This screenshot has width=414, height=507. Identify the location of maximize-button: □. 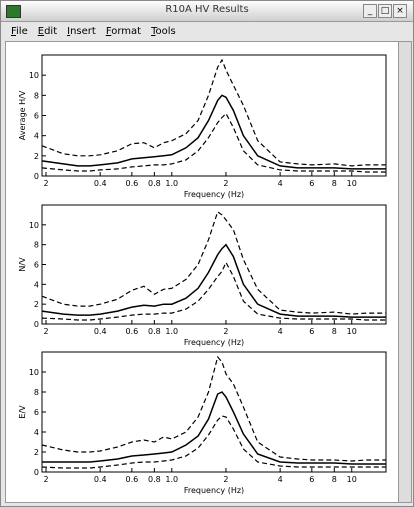
(385, 11).